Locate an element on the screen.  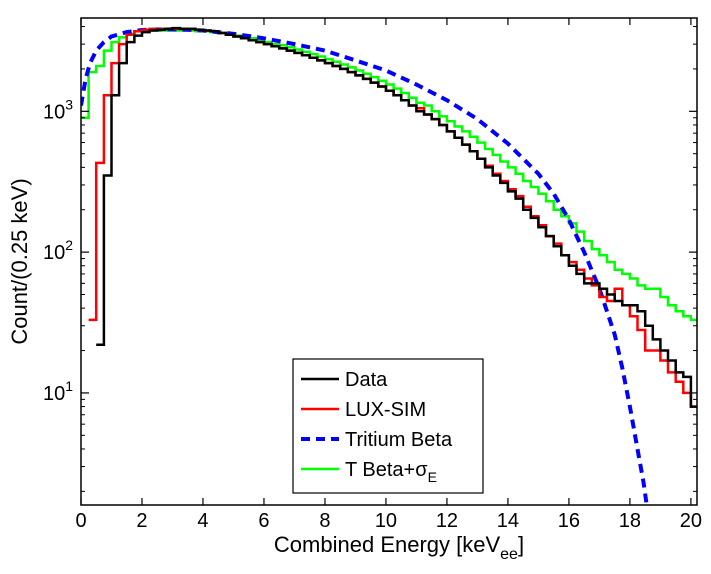
legend-label: LUX-SIM is located at coordinates (385, 410).